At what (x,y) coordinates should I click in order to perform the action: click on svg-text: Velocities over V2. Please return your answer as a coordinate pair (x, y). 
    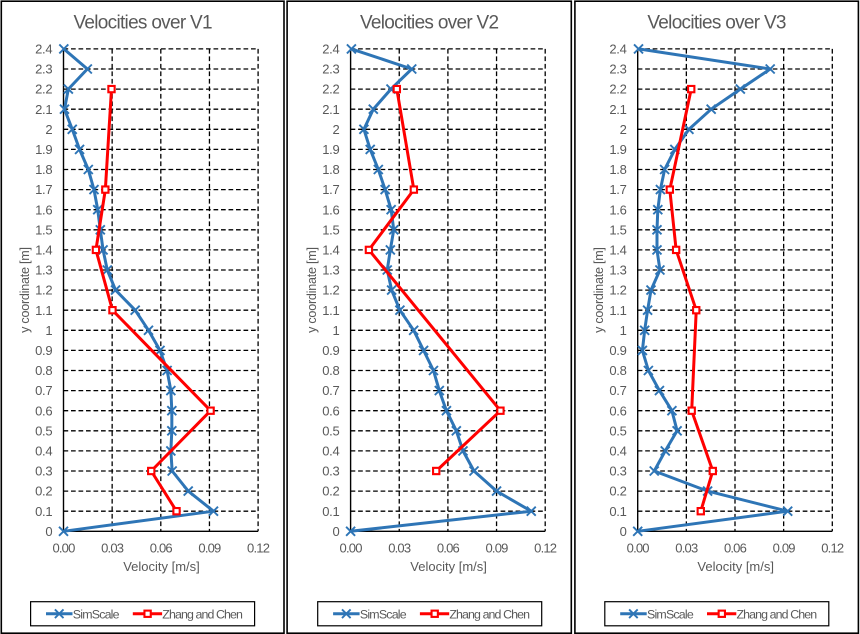
    Looking at the image, I should click on (429, 22).